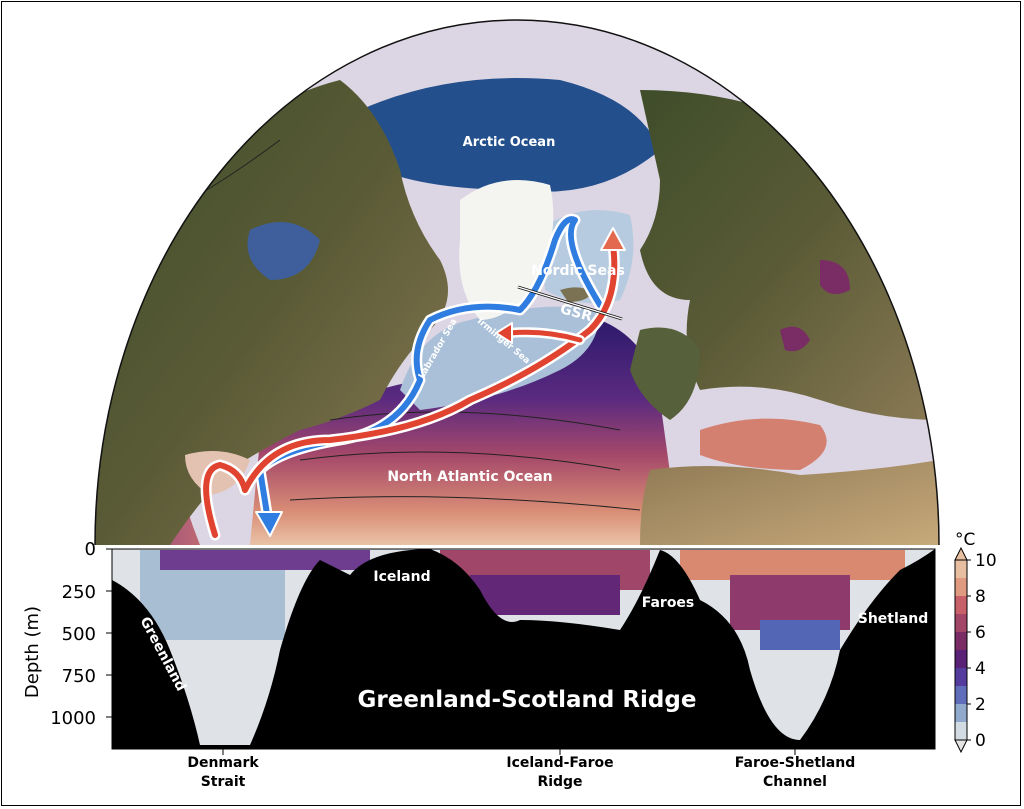 Image resolution: width=1024 pixels, height=809 pixels. Describe the element at coordinates (506, 250) in the screenshot. I see `greenland-ice` at that location.